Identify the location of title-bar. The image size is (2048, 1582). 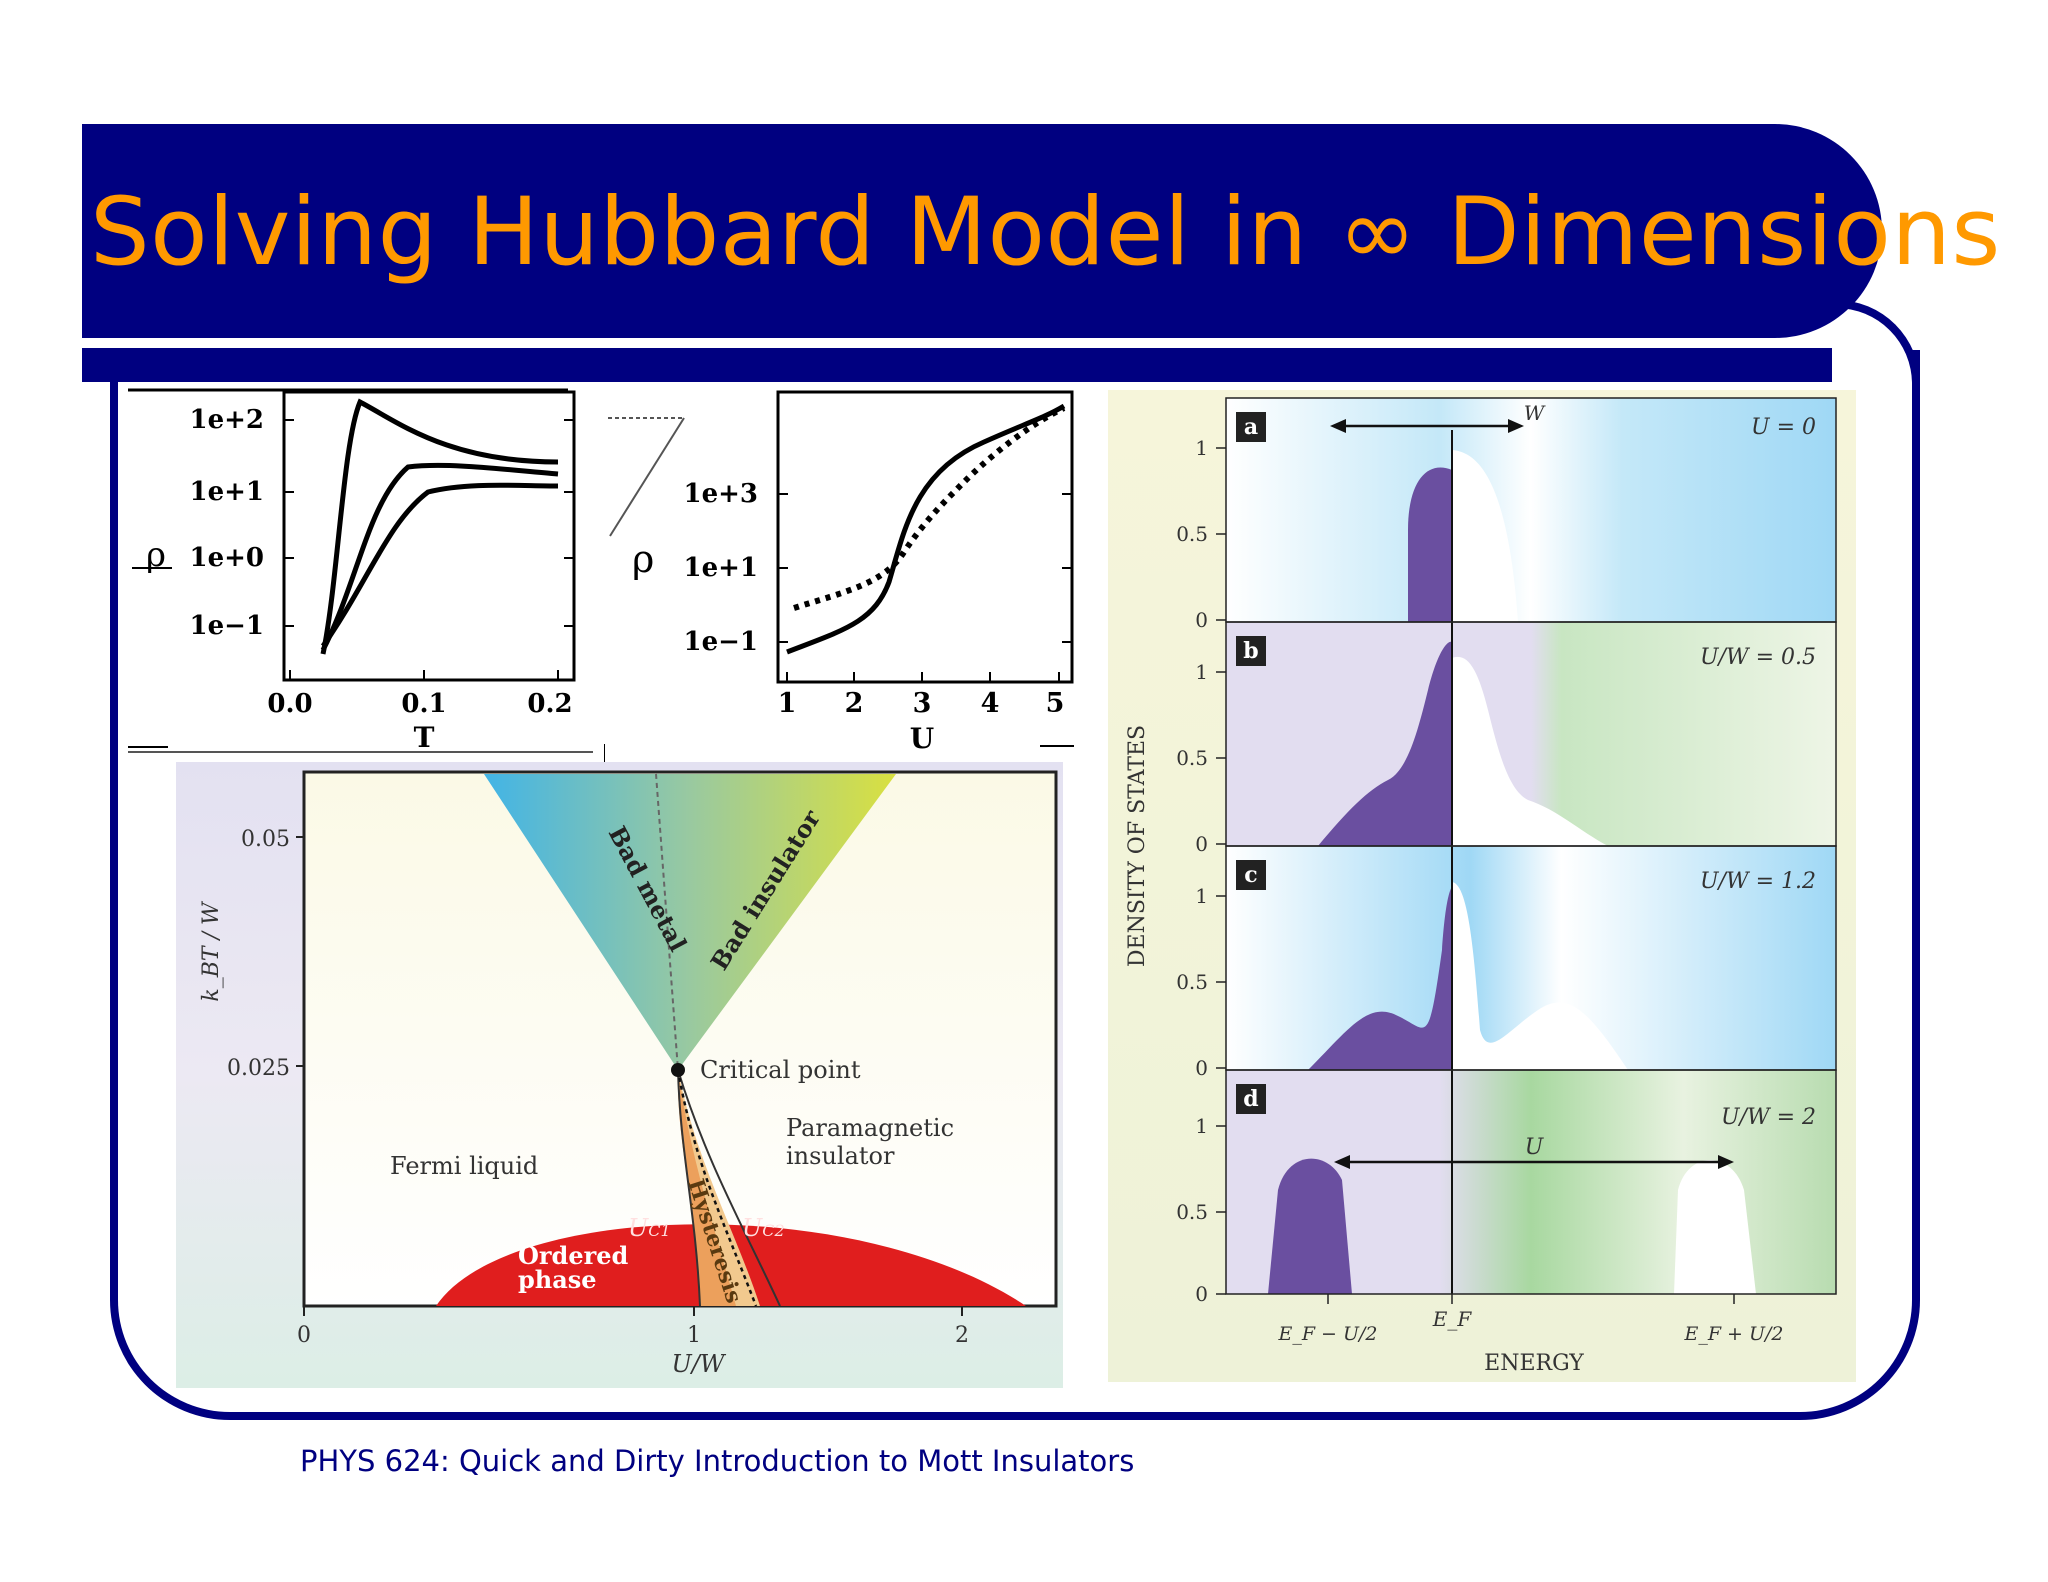
(982, 231).